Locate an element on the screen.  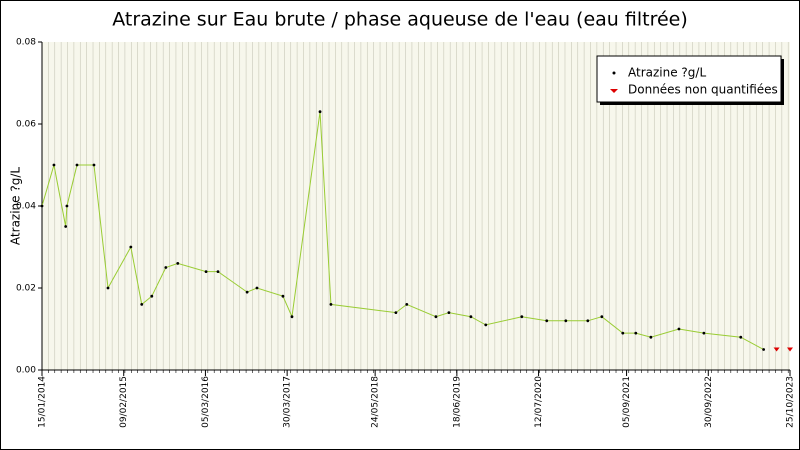
x-tick-label: 12/07/2020 is located at coordinates (539, 402).